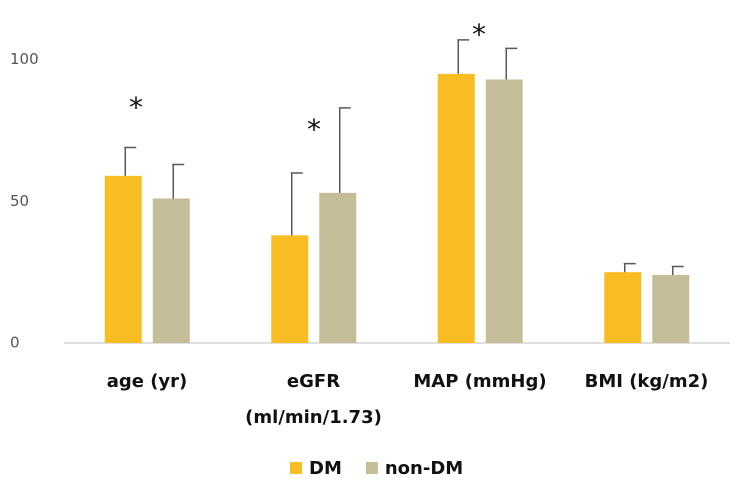 Image resolution: width=752 pixels, height=504 pixels. Describe the element at coordinates (646, 381) in the screenshot. I see `x-tick-label: BMI (kg/m2)` at that location.